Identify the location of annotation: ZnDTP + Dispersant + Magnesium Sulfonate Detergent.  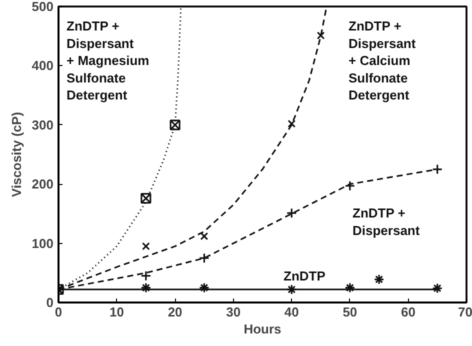
(108, 60).